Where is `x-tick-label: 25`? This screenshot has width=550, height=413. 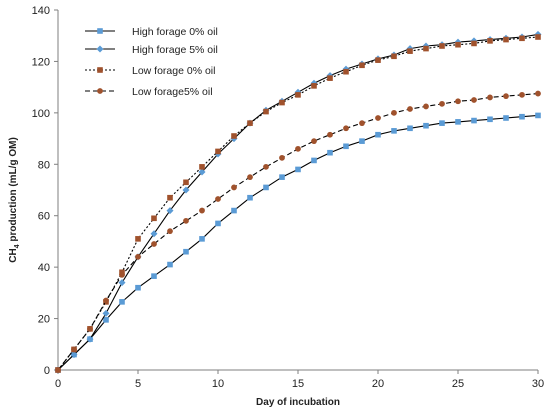 x-tick-label: 25 is located at coordinates (458, 384).